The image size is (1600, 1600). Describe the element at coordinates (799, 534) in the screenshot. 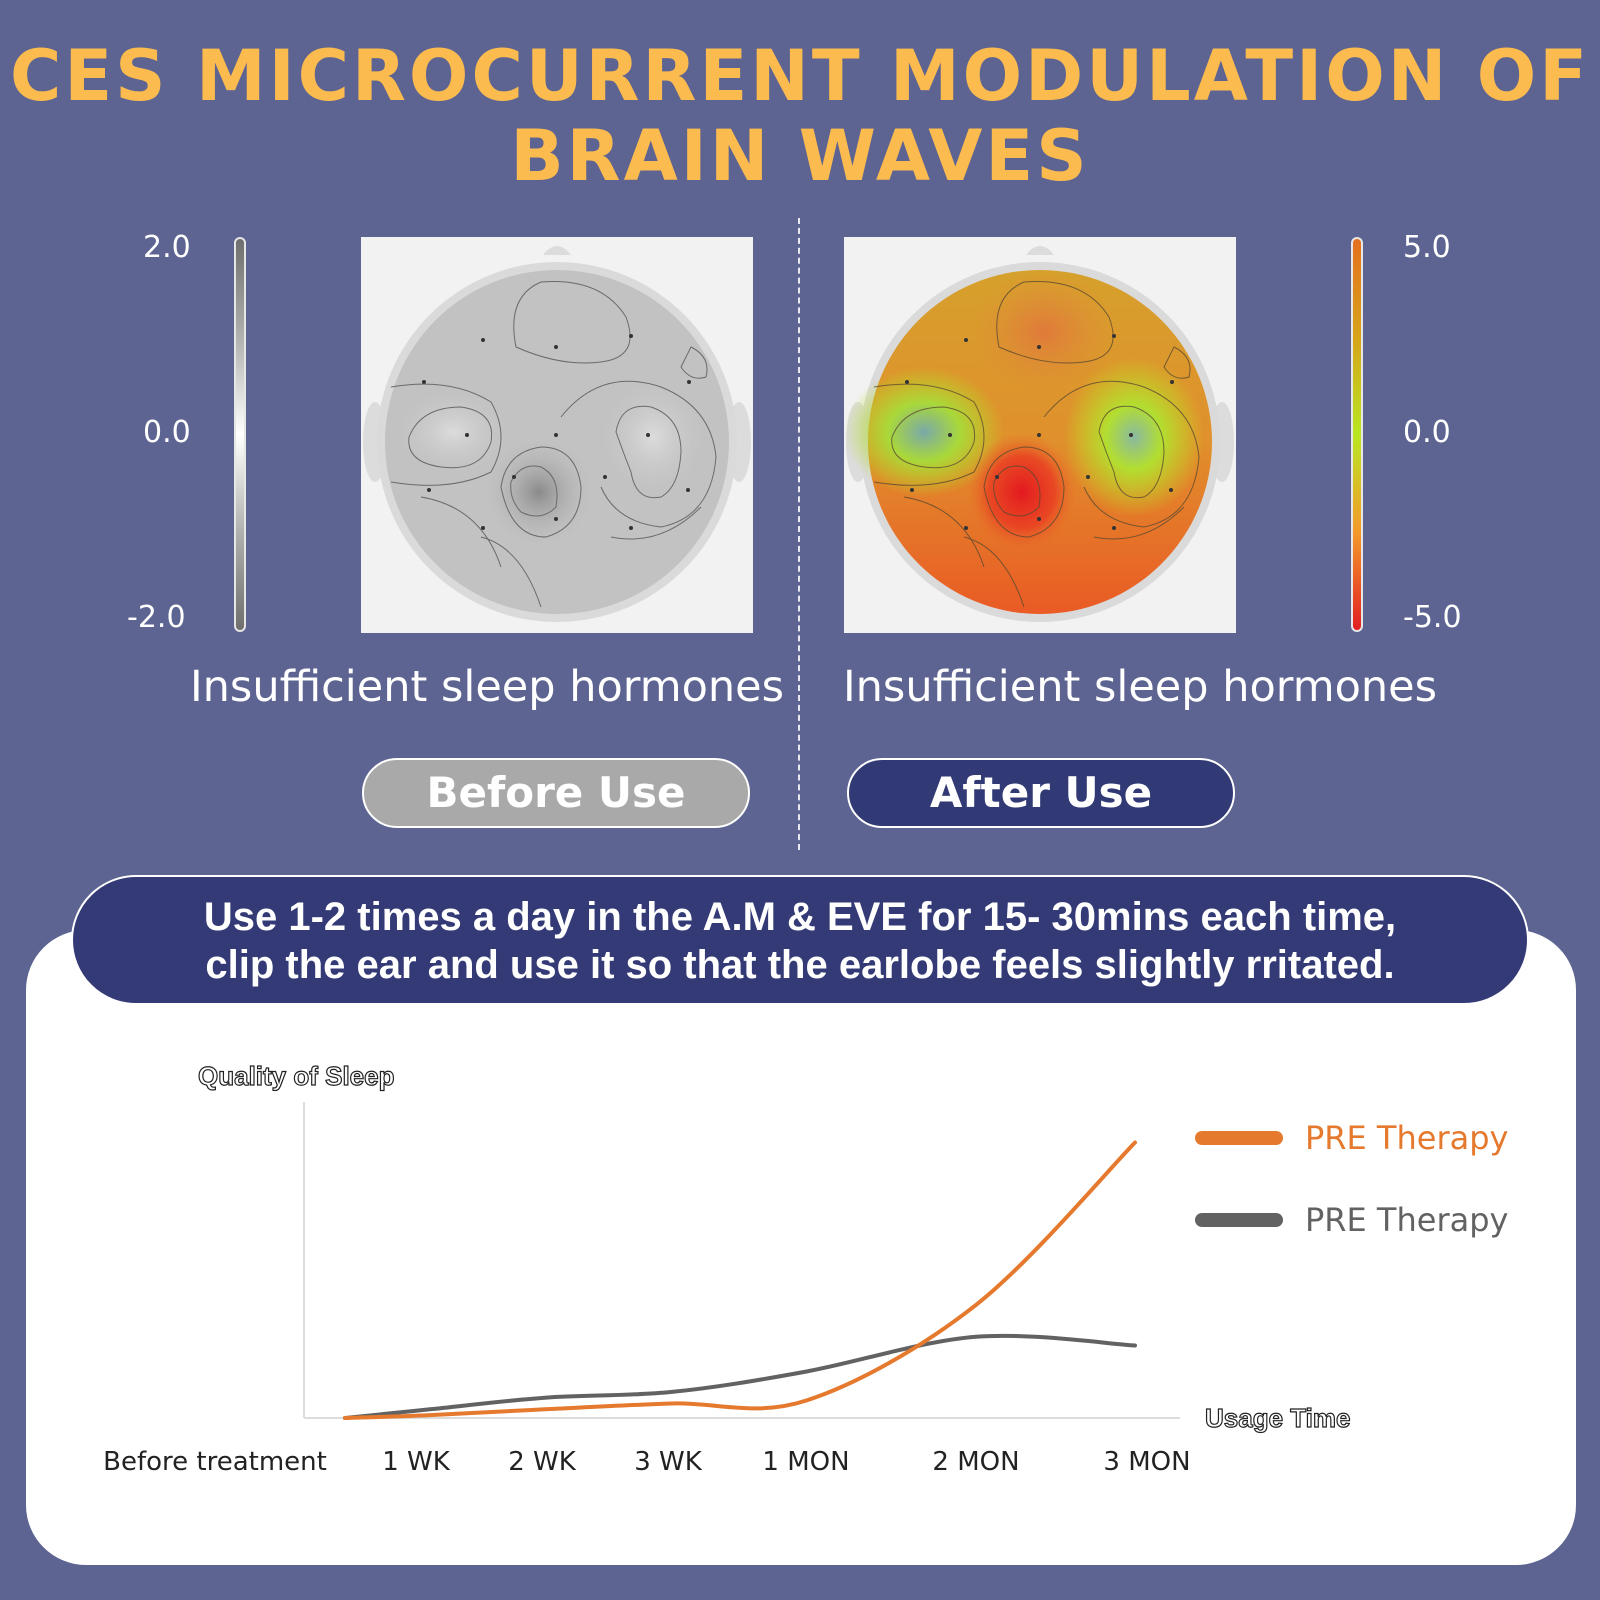

I see `panel-divider` at that location.